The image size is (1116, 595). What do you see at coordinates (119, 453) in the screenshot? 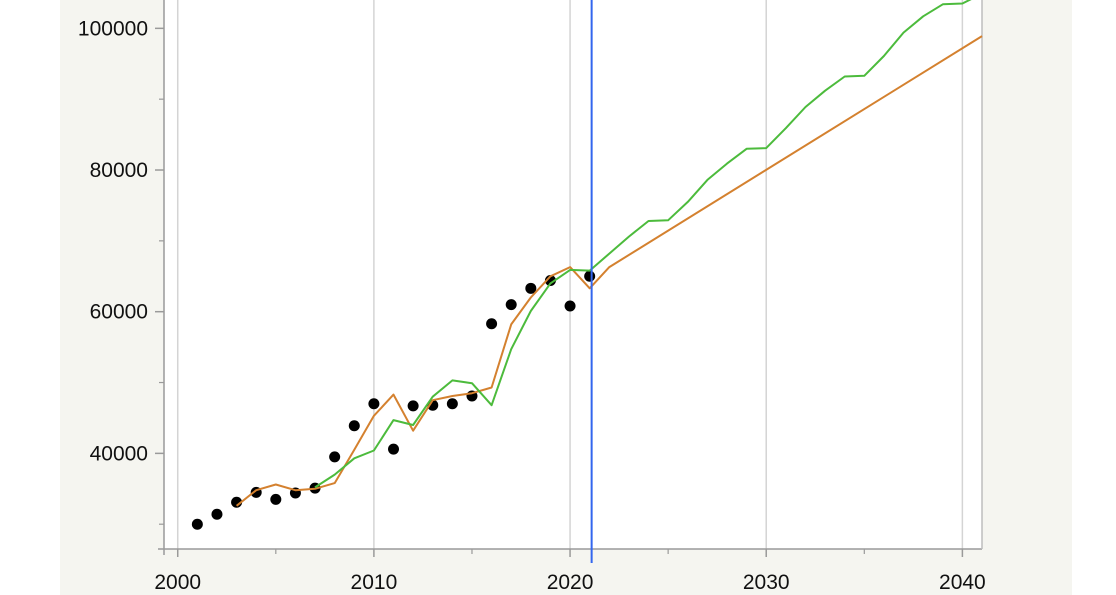
I see `y-tick-label: 40000` at bounding box center [119, 453].